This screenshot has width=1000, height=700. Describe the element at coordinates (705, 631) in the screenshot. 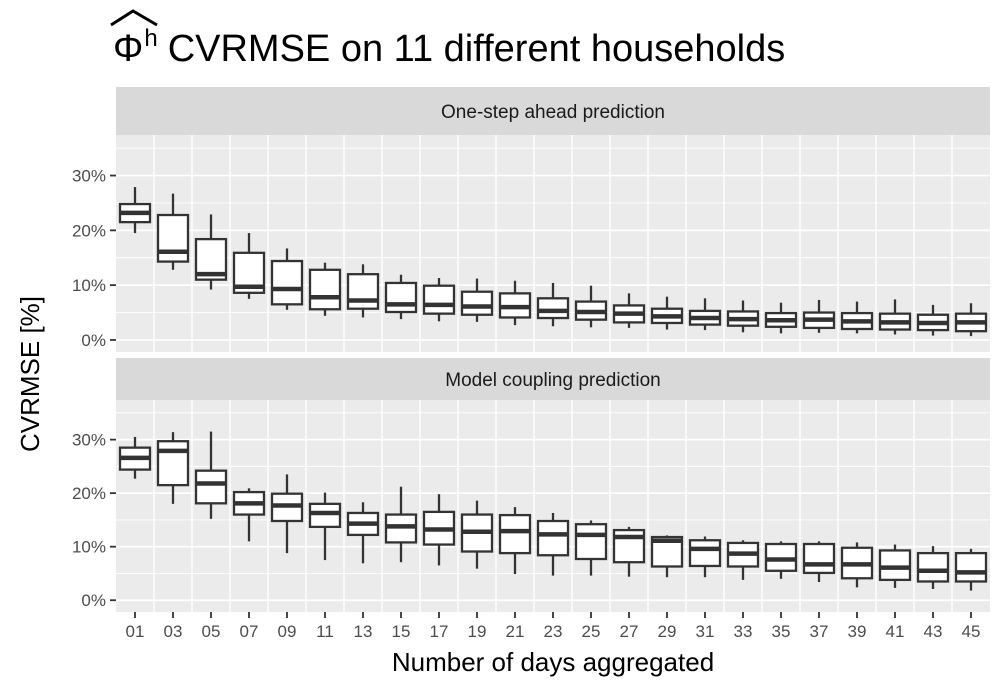

I see `x-tick-label: 31` at that location.